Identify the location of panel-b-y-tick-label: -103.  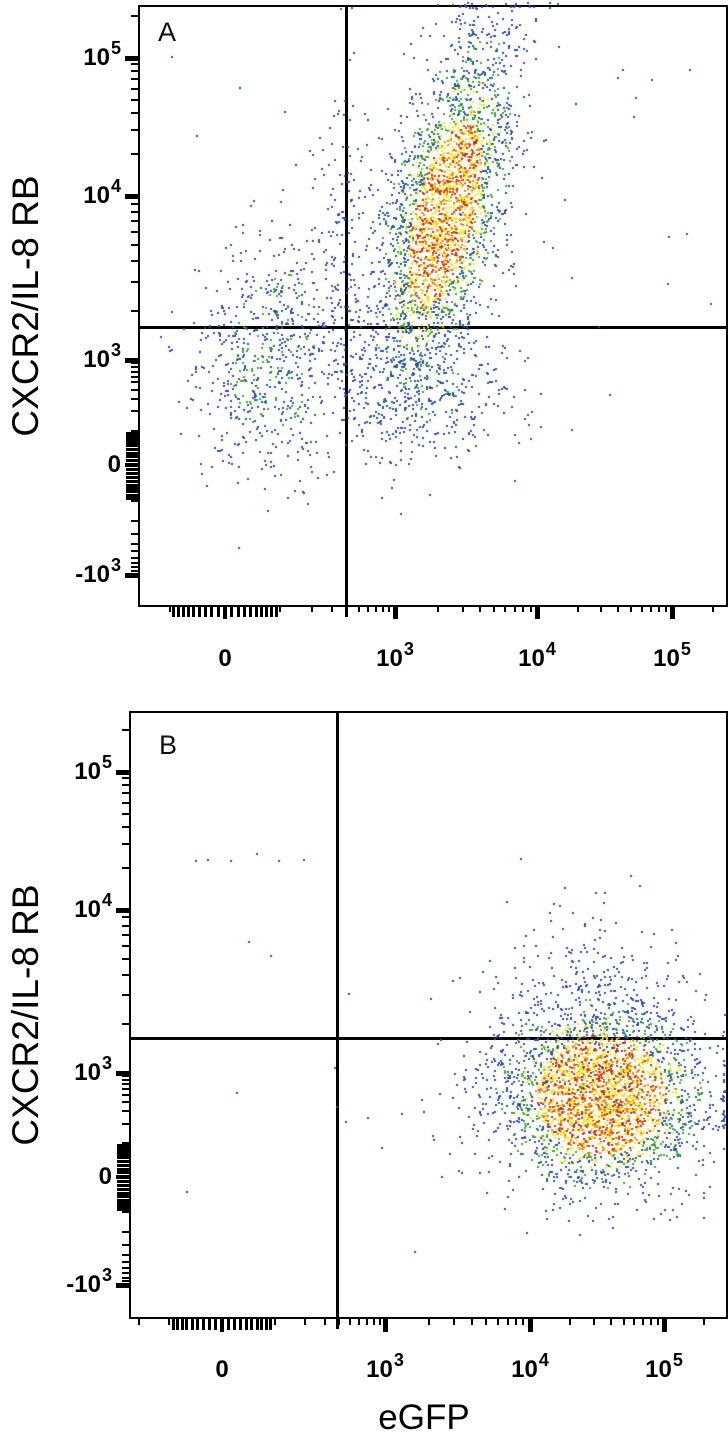
(89, 1281).